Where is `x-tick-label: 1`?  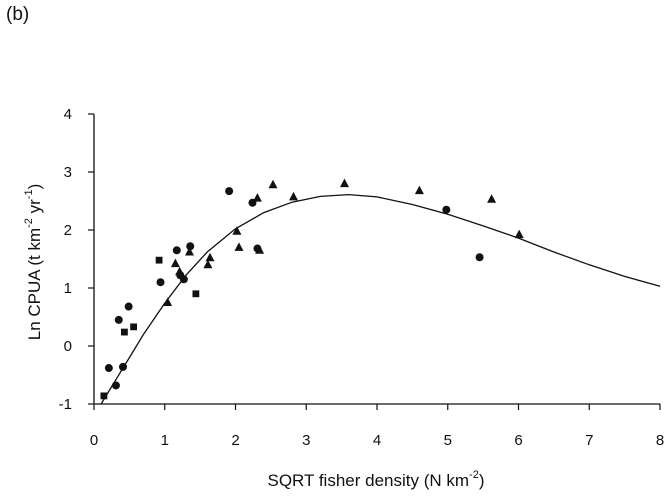 x-tick-label: 1 is located at coordinates (165, 440).